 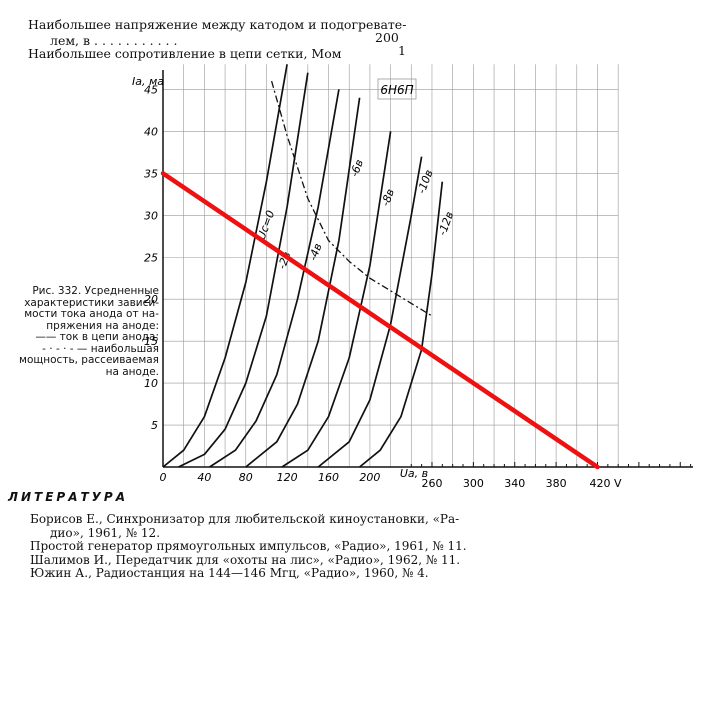 I want to click on max-power-curve-line, so click(x=351, y=198).